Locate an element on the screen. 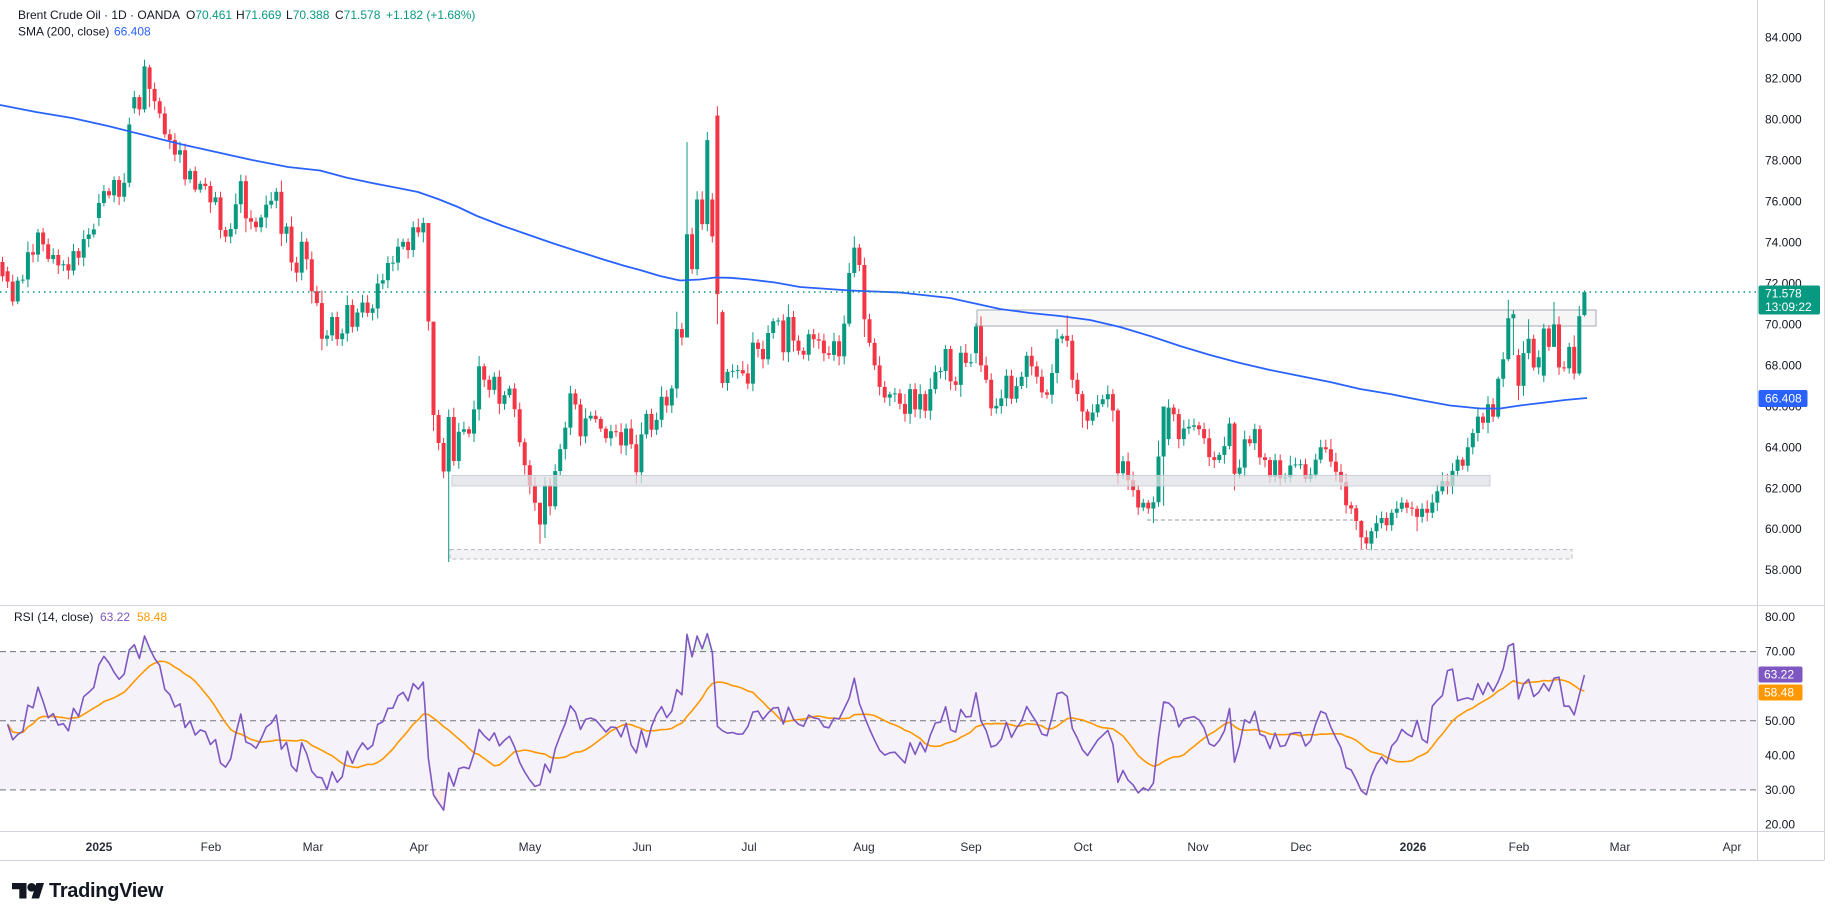 This screenshot has width=1835, height=921. svg-text: 76.000 is located at coordinates (1783, 202).